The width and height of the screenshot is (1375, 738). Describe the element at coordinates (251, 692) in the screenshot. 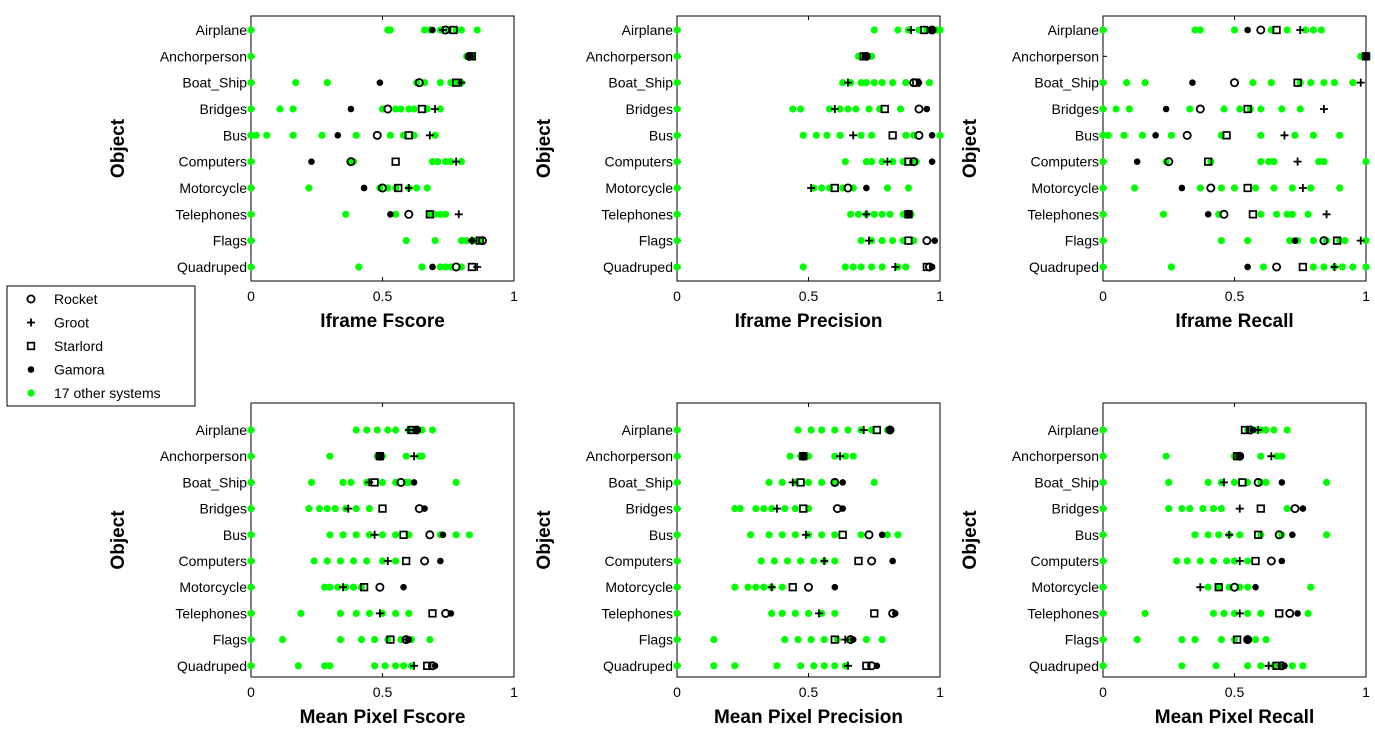

I see `x-tick-label: 0` at that location.